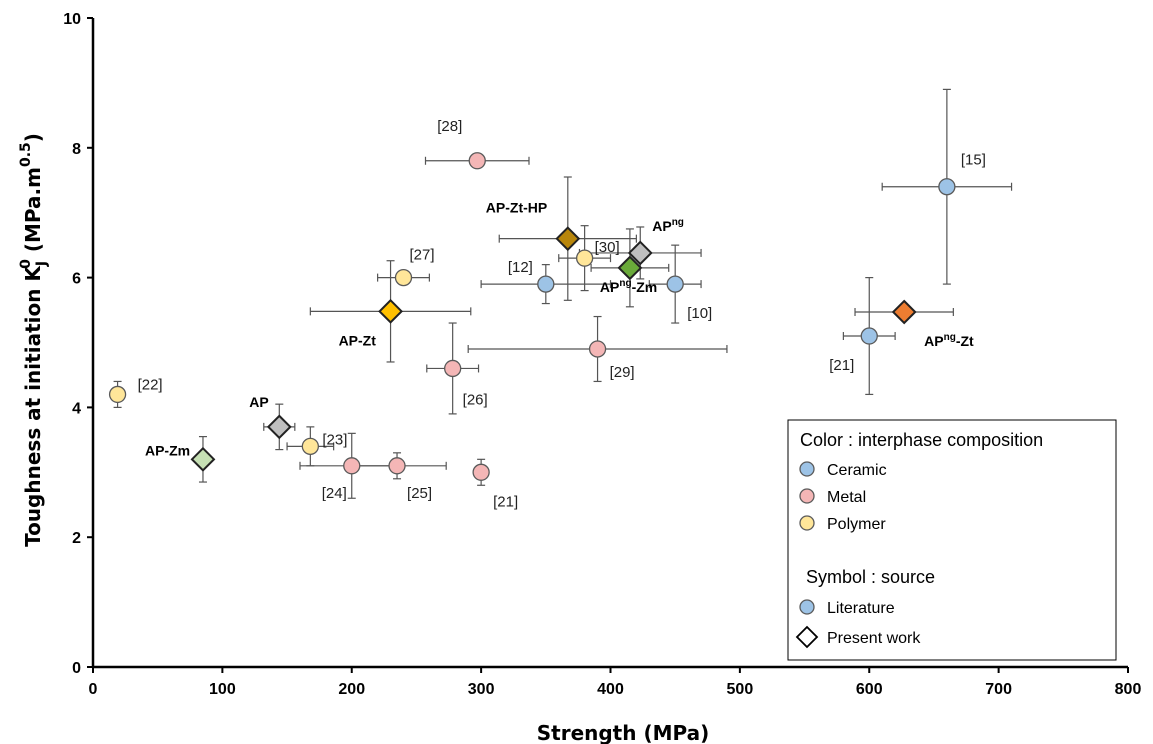 This screenshot has height=744, width=1153. Describe the element at coordinates (419, 493) in the screenshot. I see `literature-point-label: [25]` at that location.